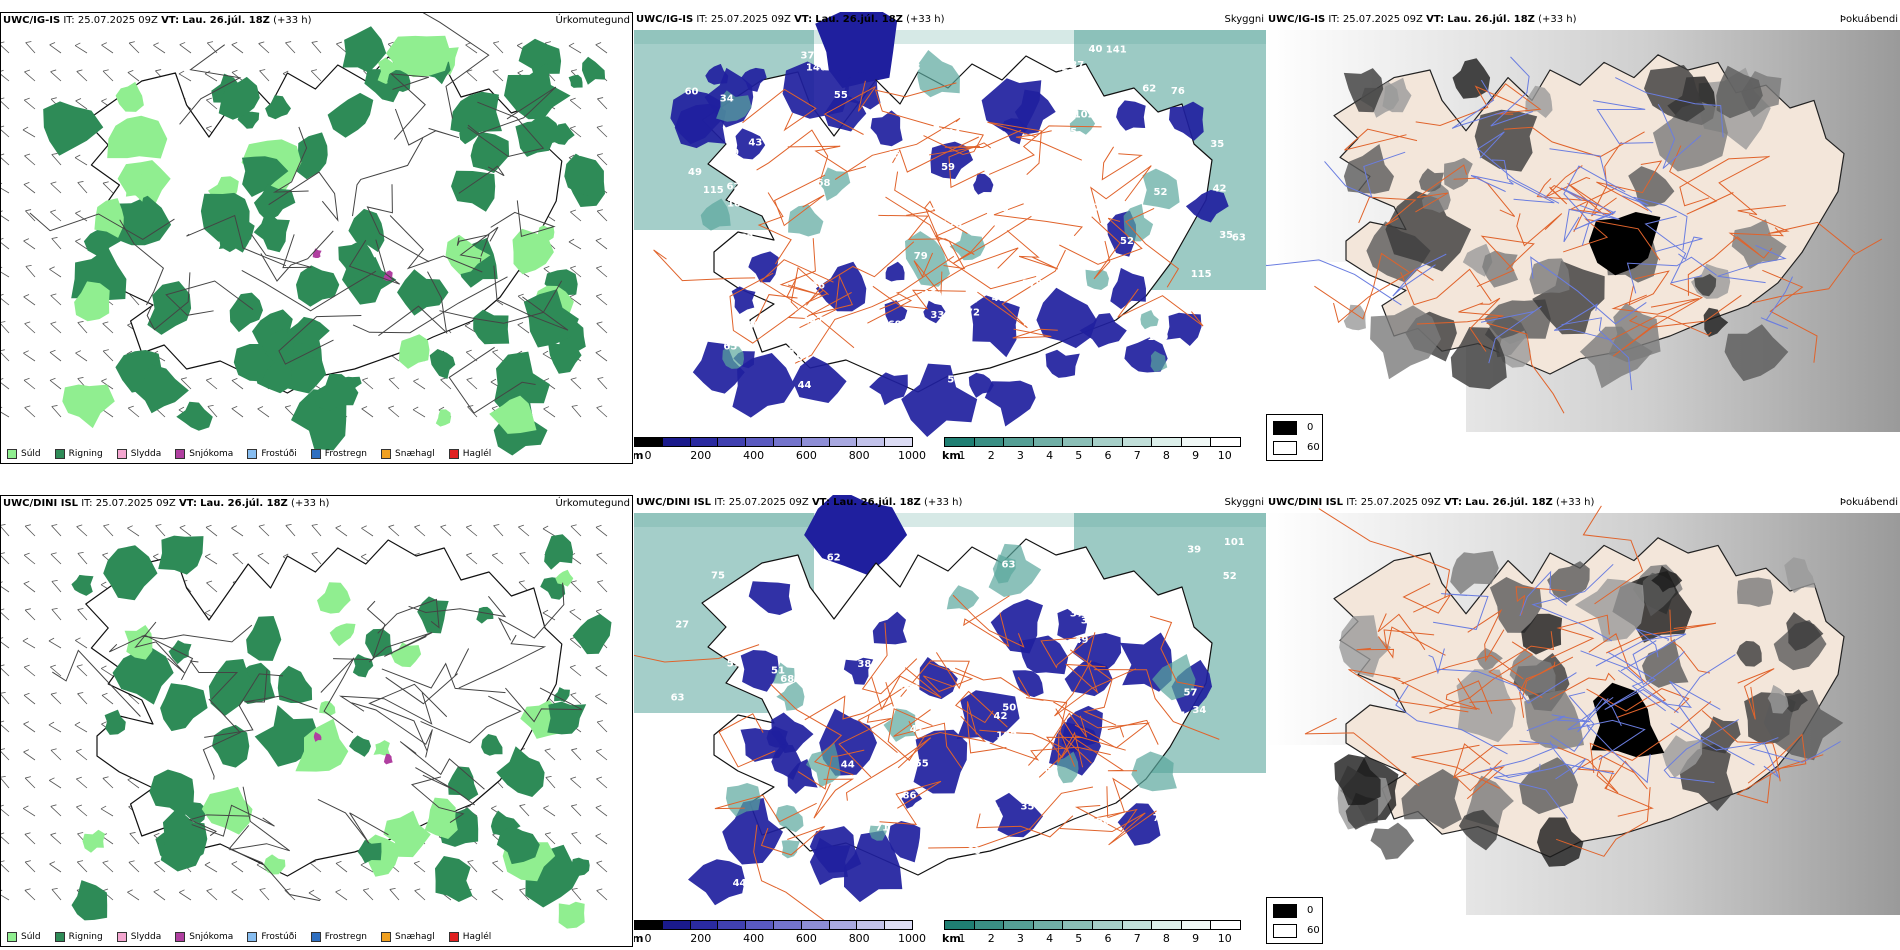  Describe the element at coordinates (675, 800) in the screenshot. I see `ceiling-value-label: 59` at that location.